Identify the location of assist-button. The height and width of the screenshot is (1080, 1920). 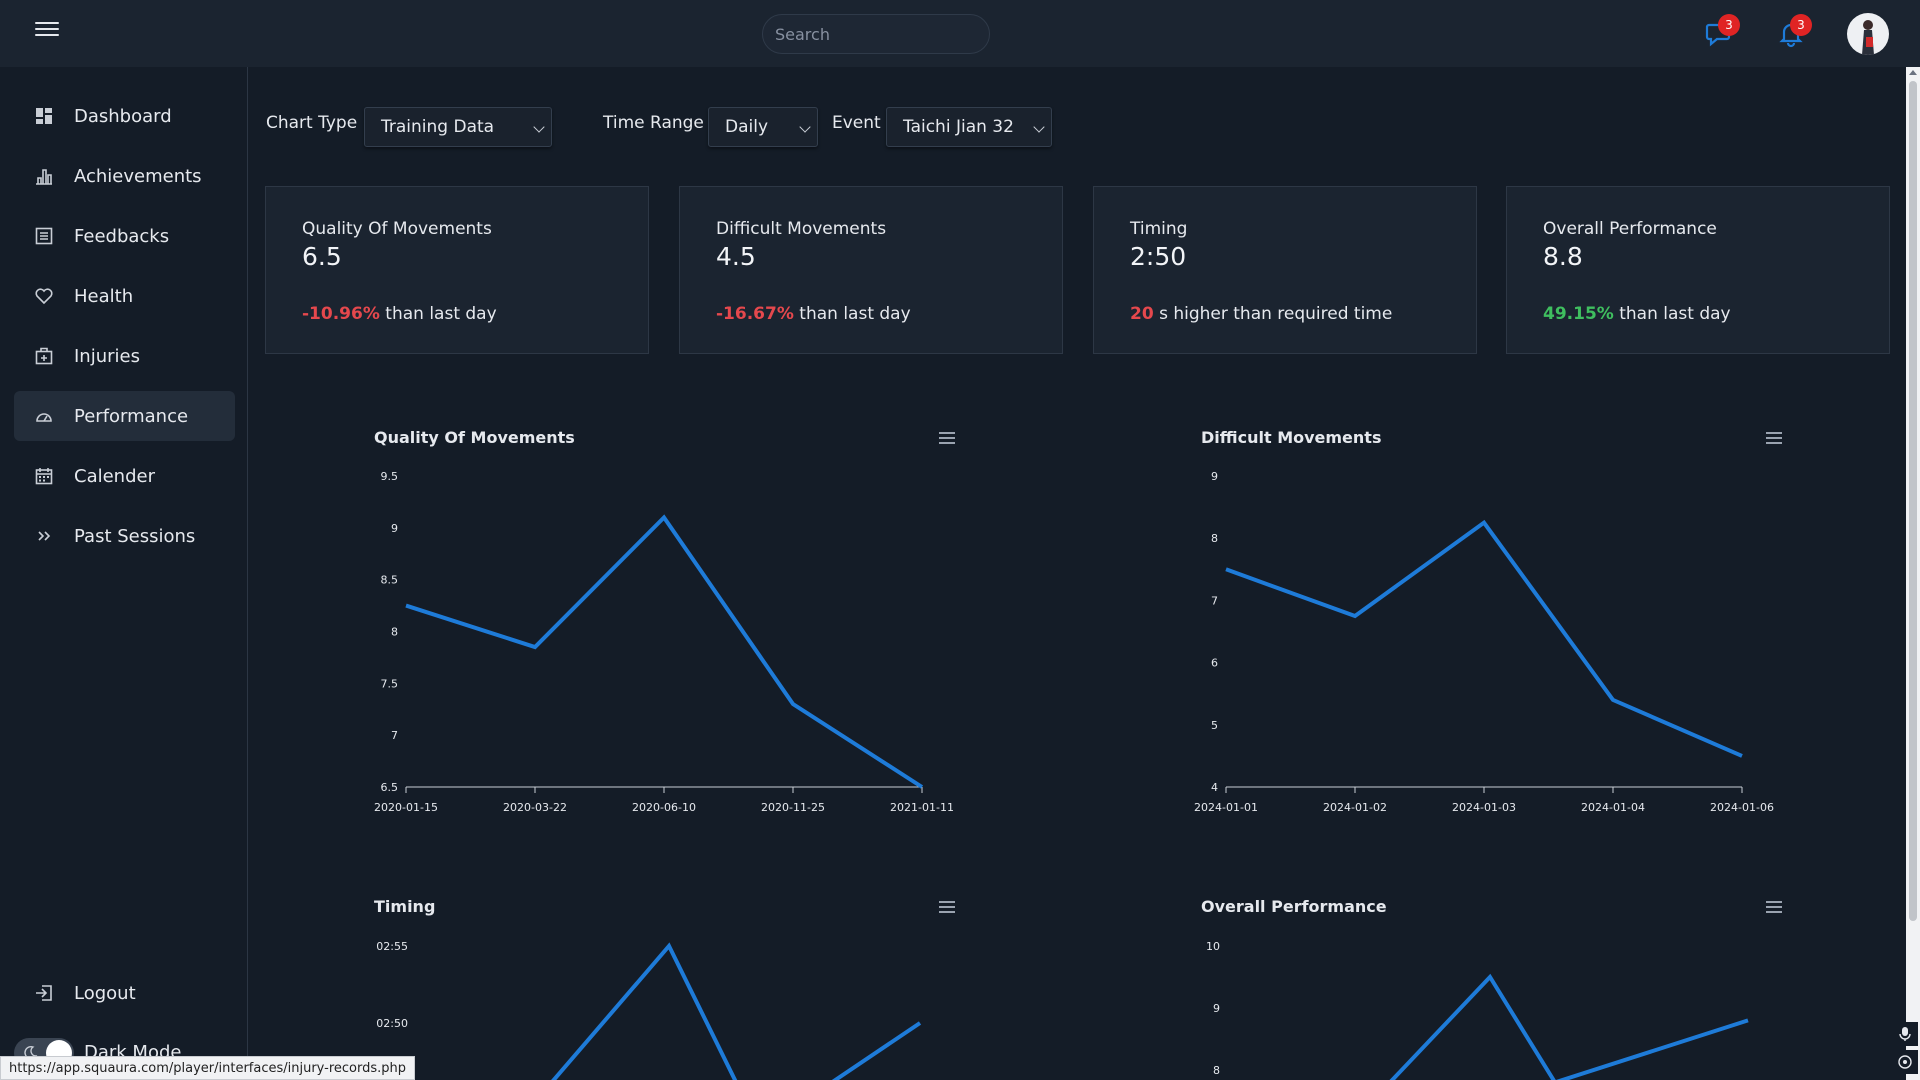
(1905, 1062).